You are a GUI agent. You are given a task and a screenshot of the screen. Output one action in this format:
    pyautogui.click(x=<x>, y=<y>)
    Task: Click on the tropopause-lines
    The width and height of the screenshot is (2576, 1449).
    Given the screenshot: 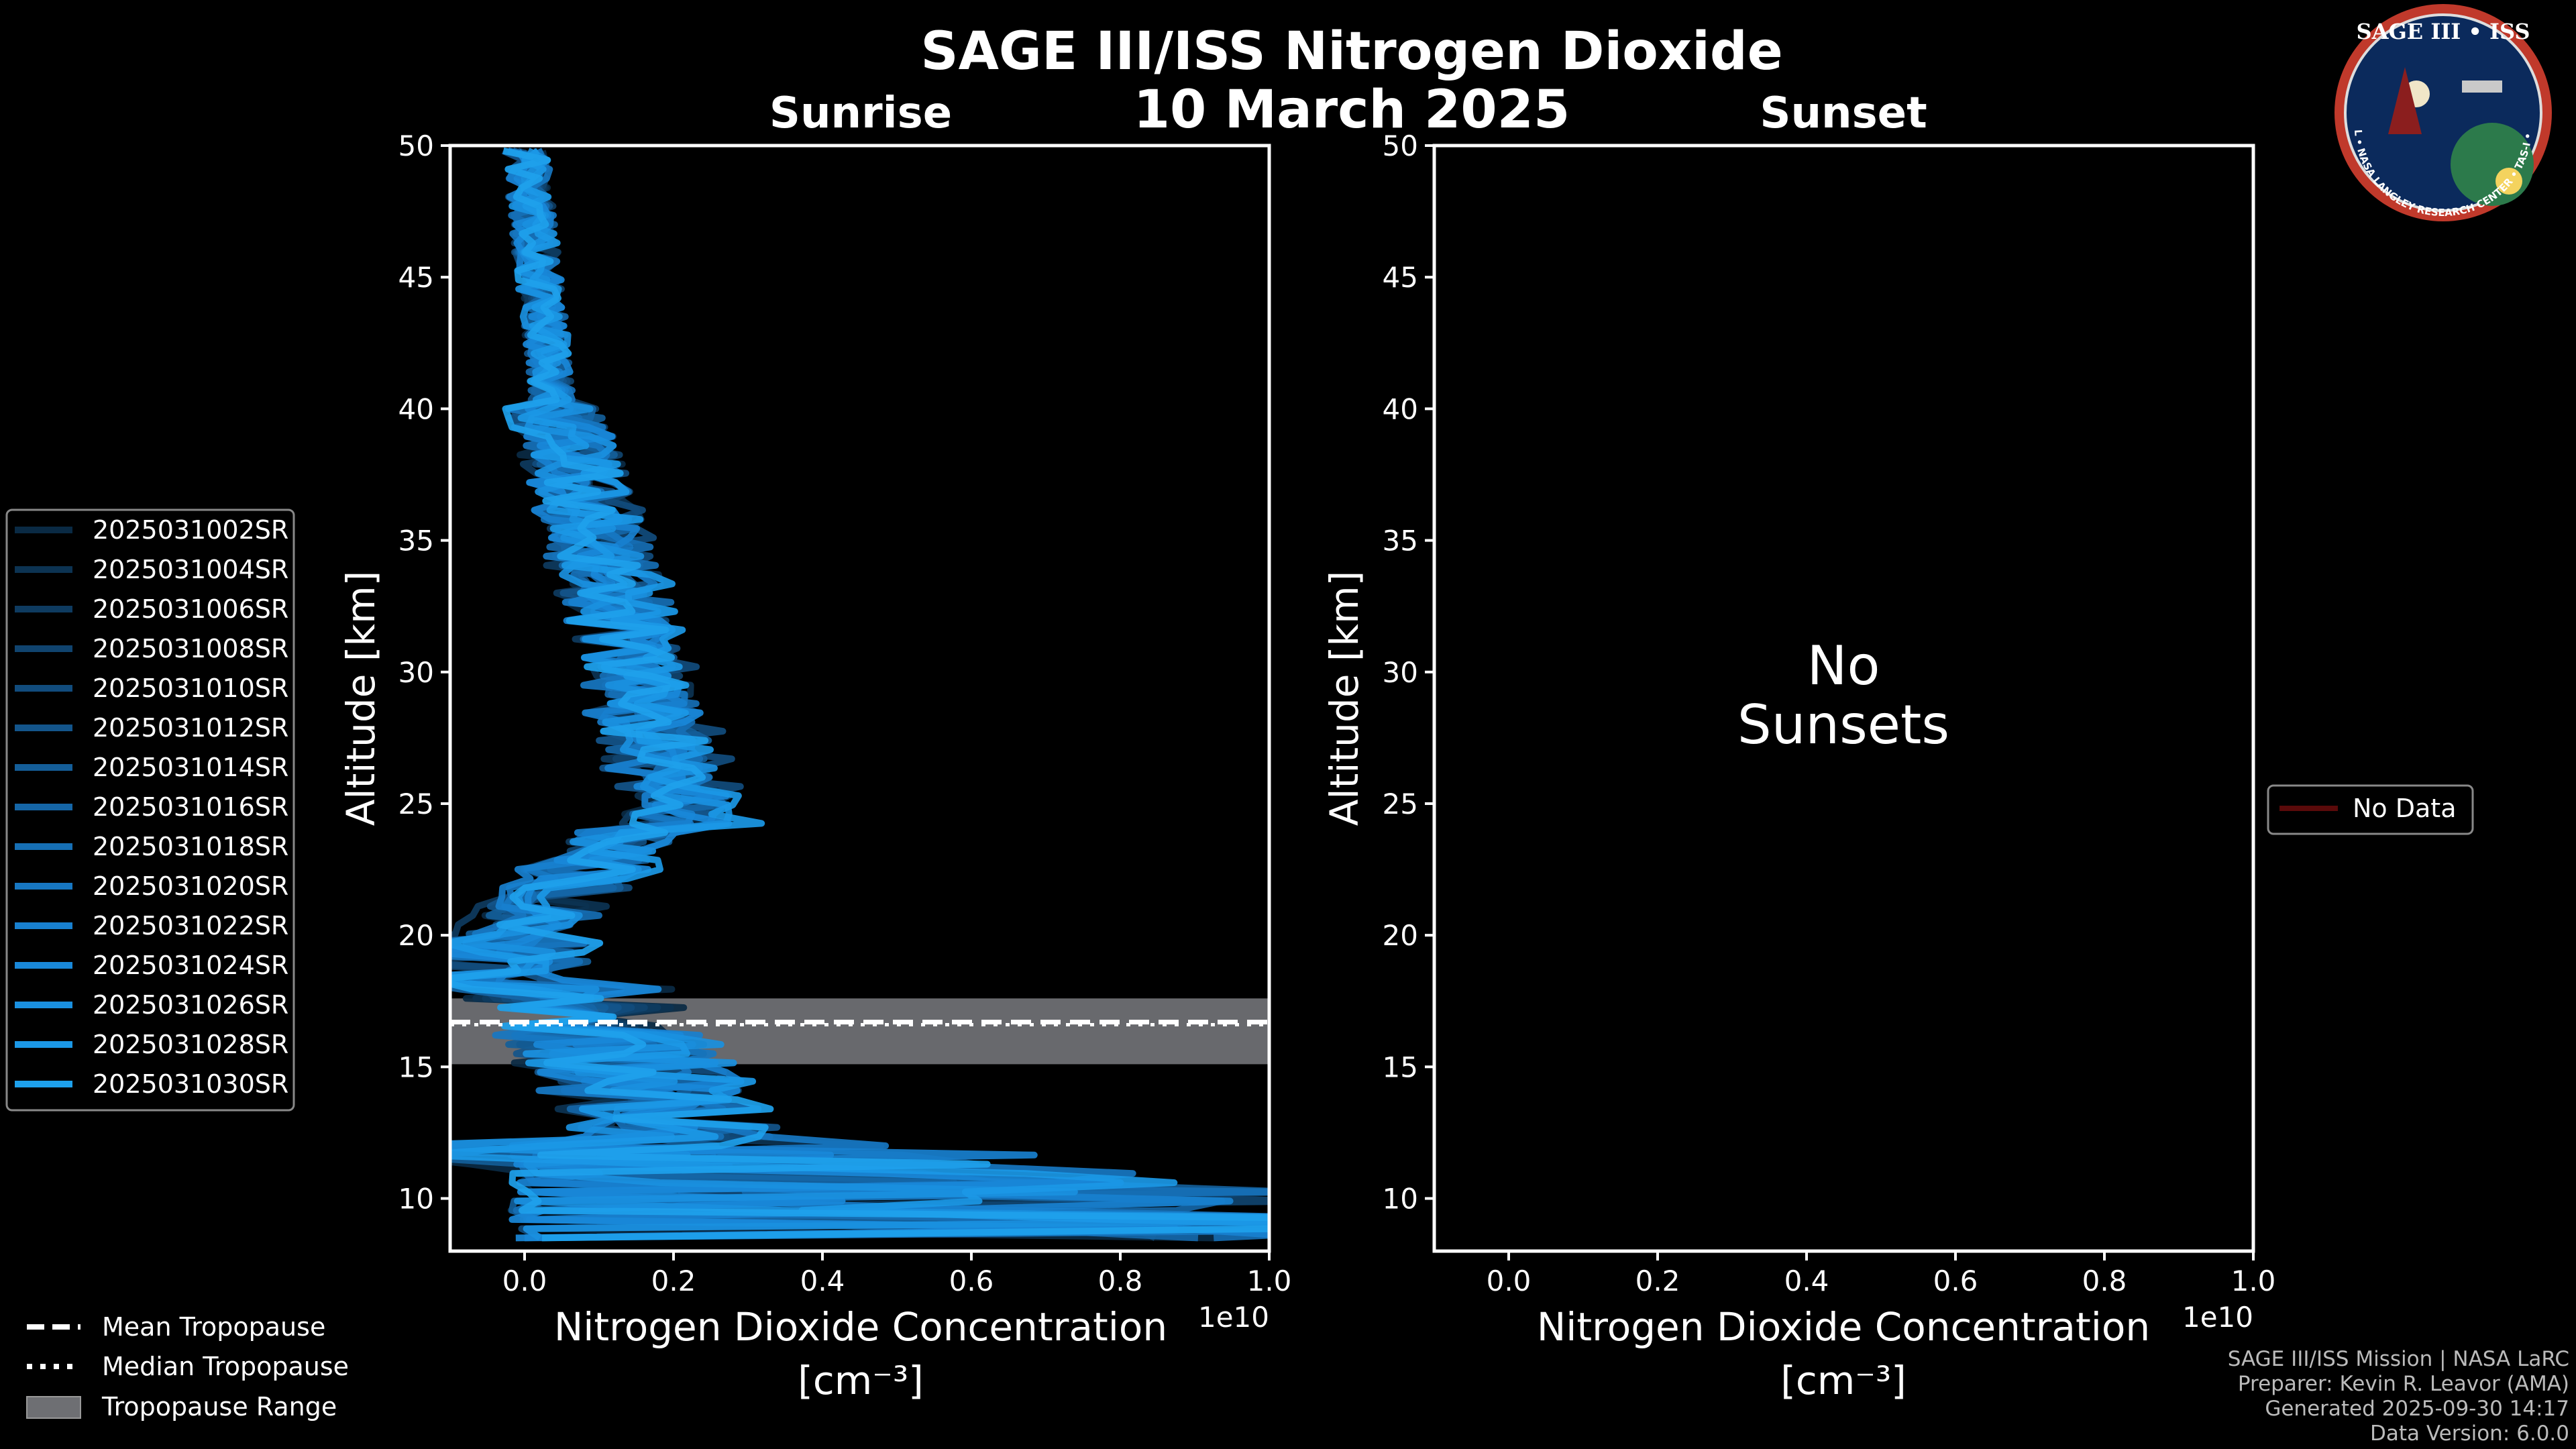 What is the action you would take?
    pyautogui.click(x=859, y=1023)
    